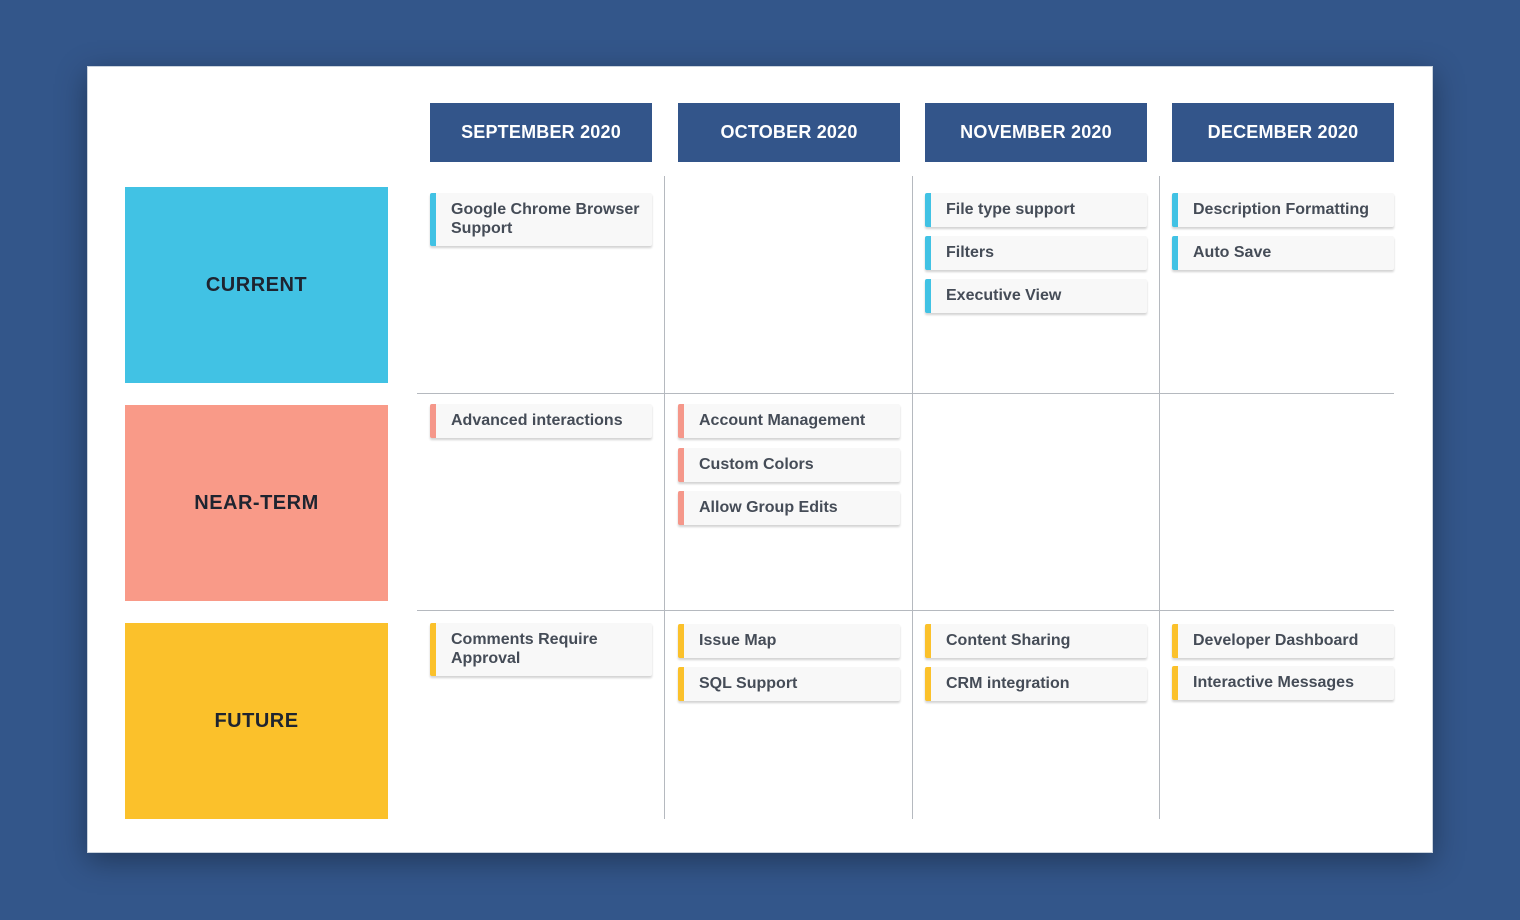 The width and height of the screenshot is (1520, 920). What do you see at coordinates (789, 508) in the screenshot?
I see `card-allow-group-edits: Allow Group Edits` at bounding box center [789, 508].